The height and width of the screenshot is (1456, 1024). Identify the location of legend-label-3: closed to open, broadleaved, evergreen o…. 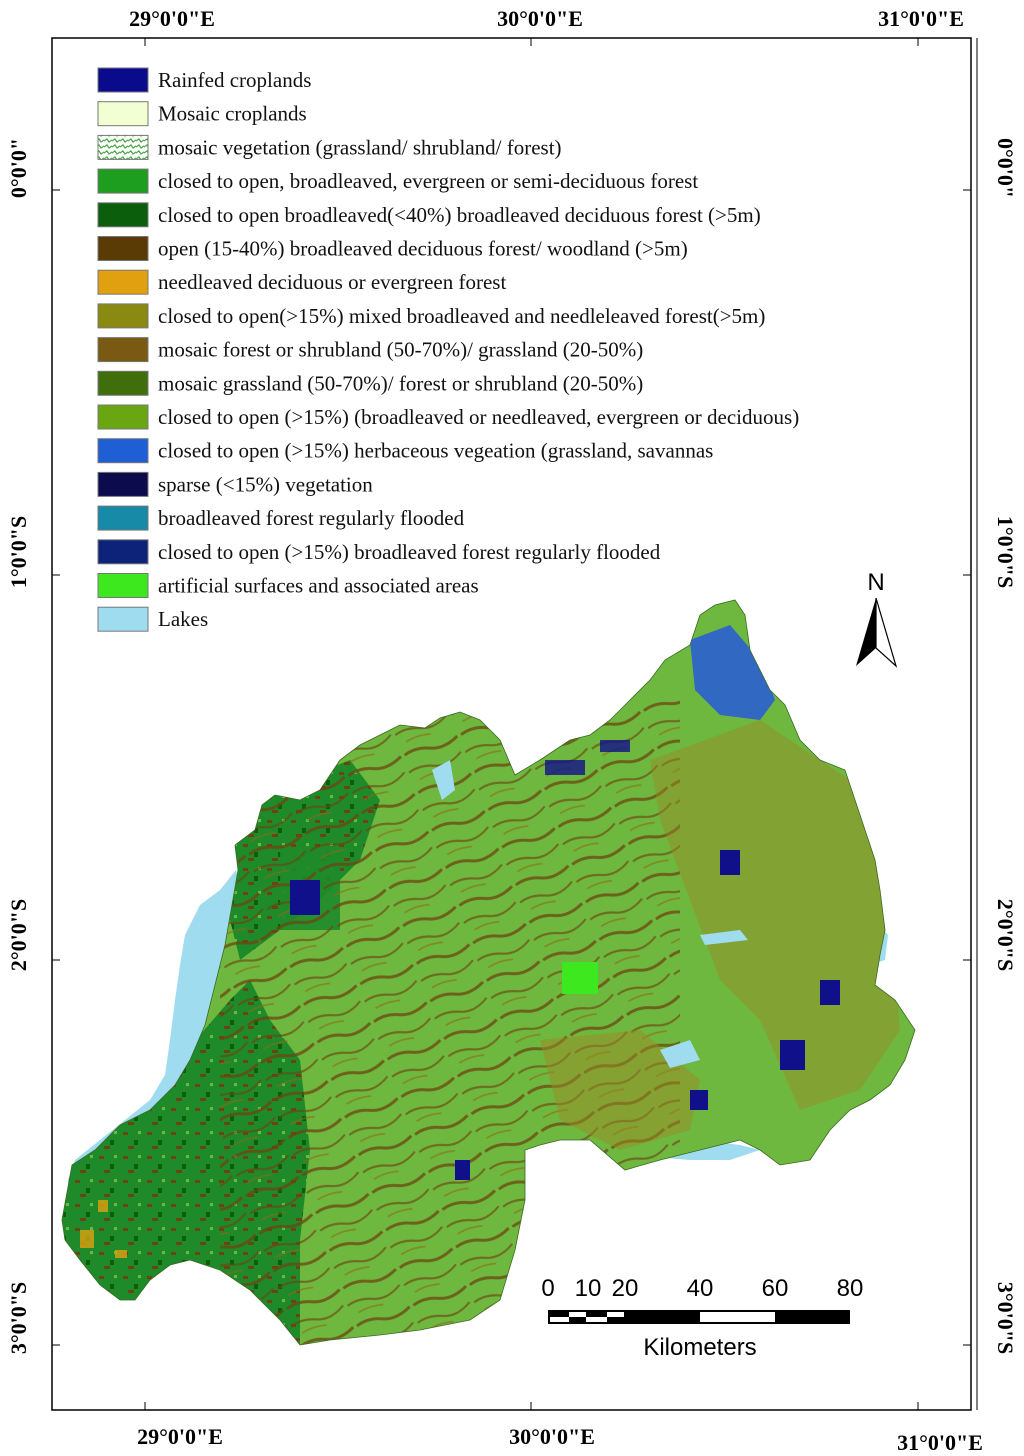
(428, 181).